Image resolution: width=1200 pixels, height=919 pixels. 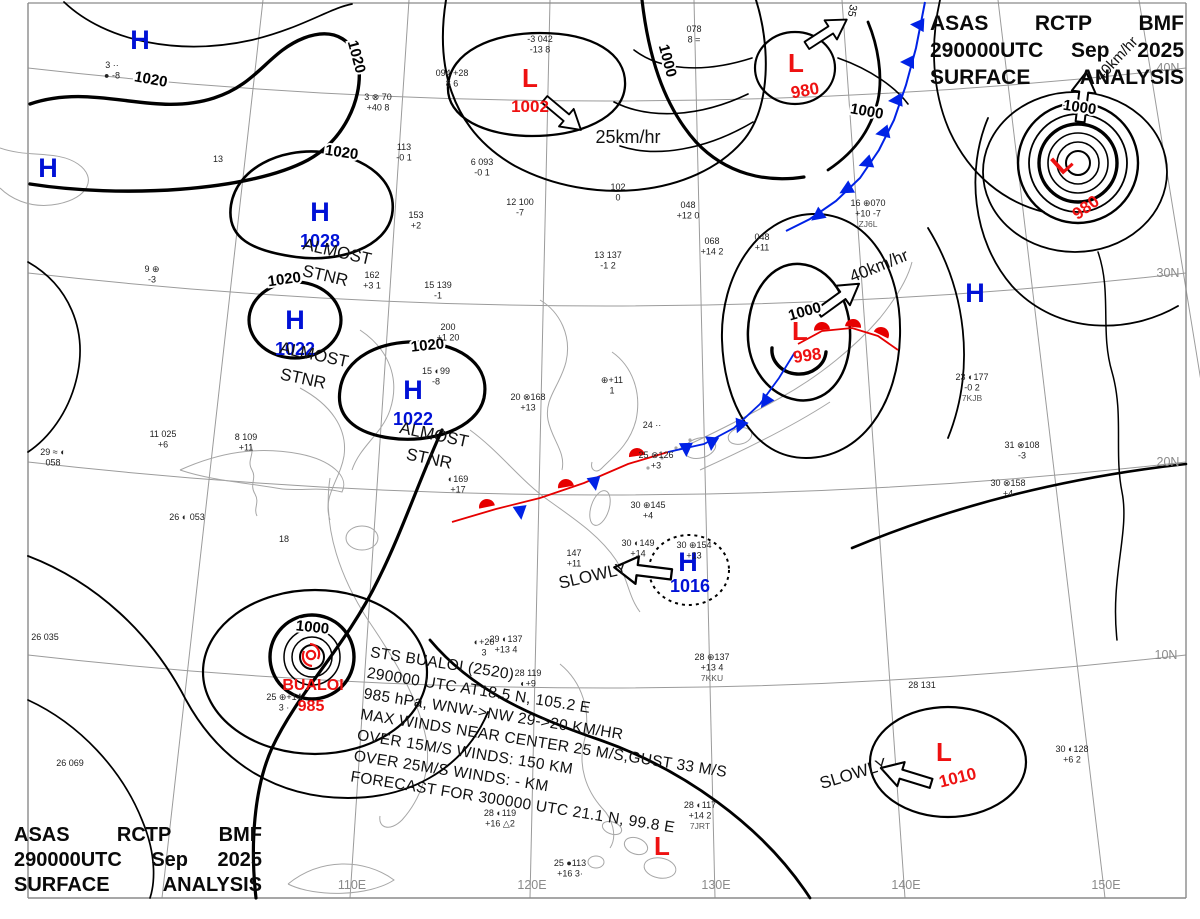 What do you see at coordinates (315, 651) in the screenshot?
I see `tropical-storm-icon-part` at bounding box center [315, 651].